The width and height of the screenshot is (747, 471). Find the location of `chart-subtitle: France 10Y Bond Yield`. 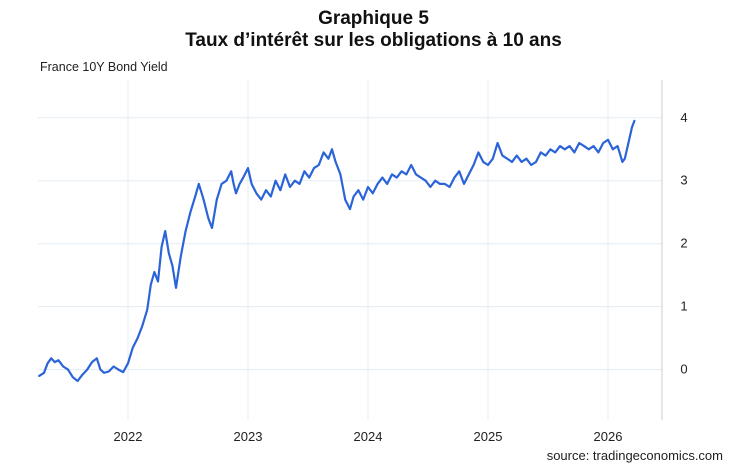

chart-subtitle: France 10Y Bond Yield is located at coordinates (104, 67).